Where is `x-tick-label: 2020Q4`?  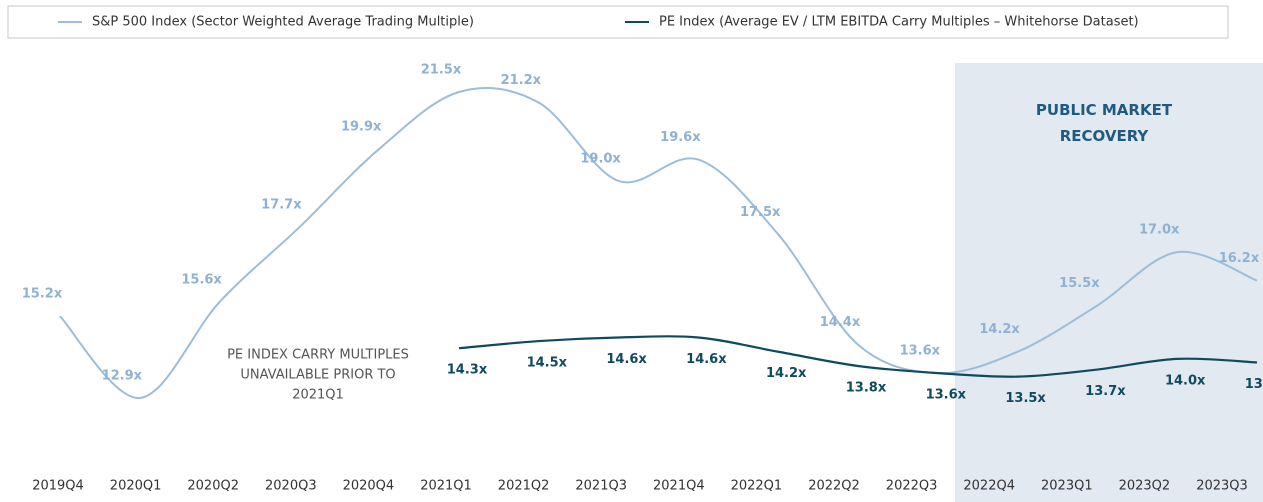
x-tick-label: 2020Q4 is located at coordinates (369, 486).